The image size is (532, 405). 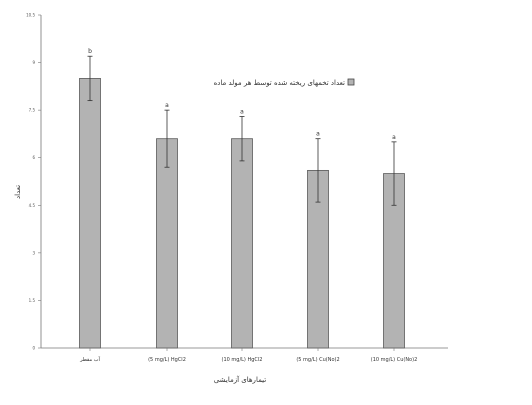 What do you see at coordinates (33, 157) in the screenshot?
I see `y-tick-label: 6` at bounding box center [33, 157].